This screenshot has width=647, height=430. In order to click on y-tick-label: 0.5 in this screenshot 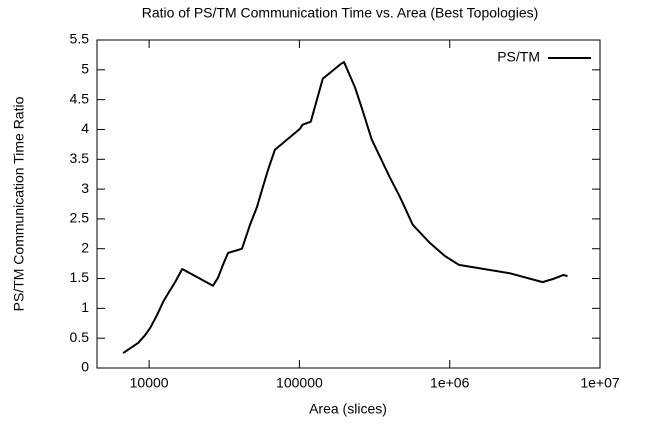, I will do `click(80, 337)`.